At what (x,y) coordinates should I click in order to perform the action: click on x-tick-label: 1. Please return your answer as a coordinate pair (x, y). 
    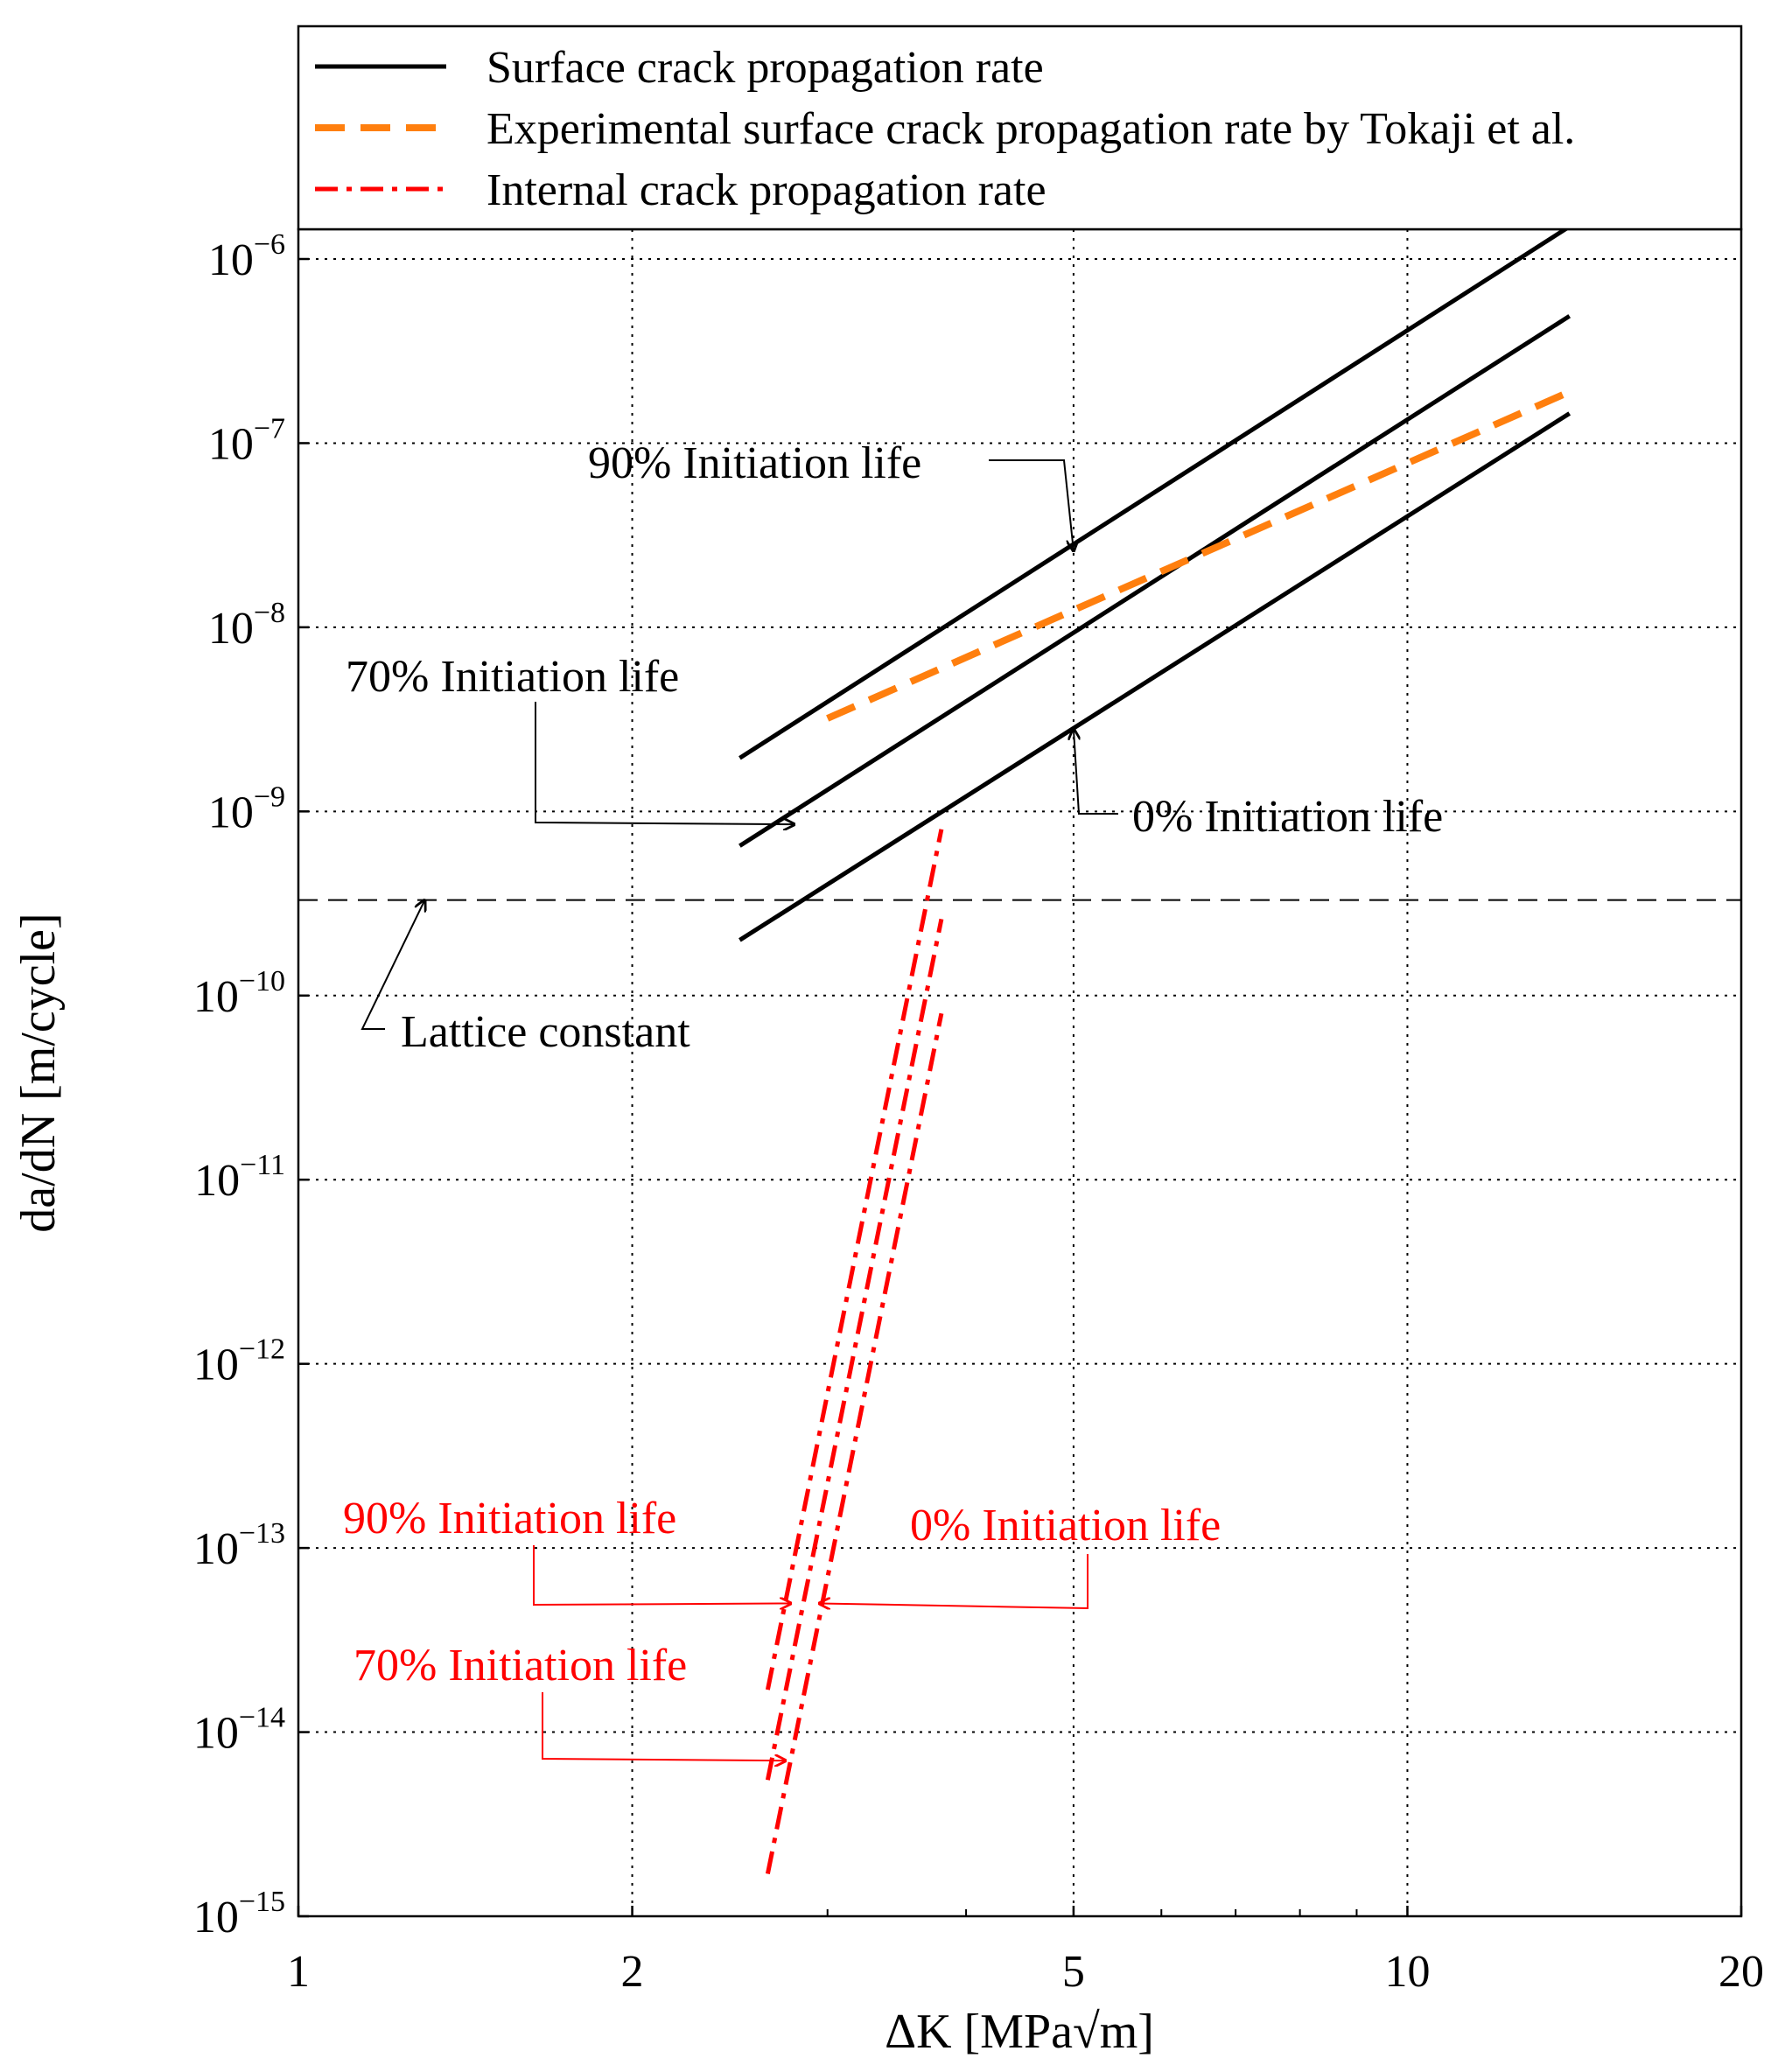
    Looking at the image, I should click on (298, 1972).